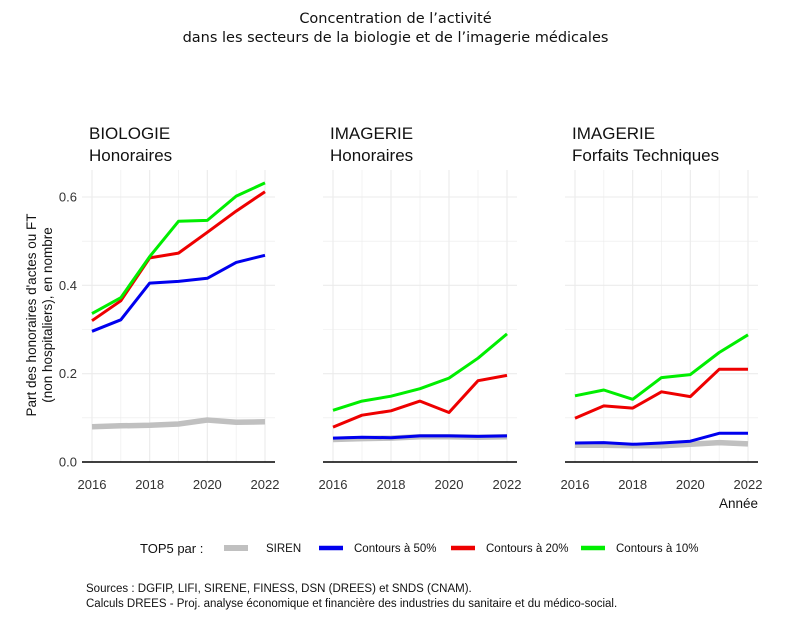 Image resolution: width=791 pixels, height=630 pixels. What do you see at coordinates (171, 548) in the screenshot?
I see `legend-title: TOP5 par :` at bounding box center [171, 548].